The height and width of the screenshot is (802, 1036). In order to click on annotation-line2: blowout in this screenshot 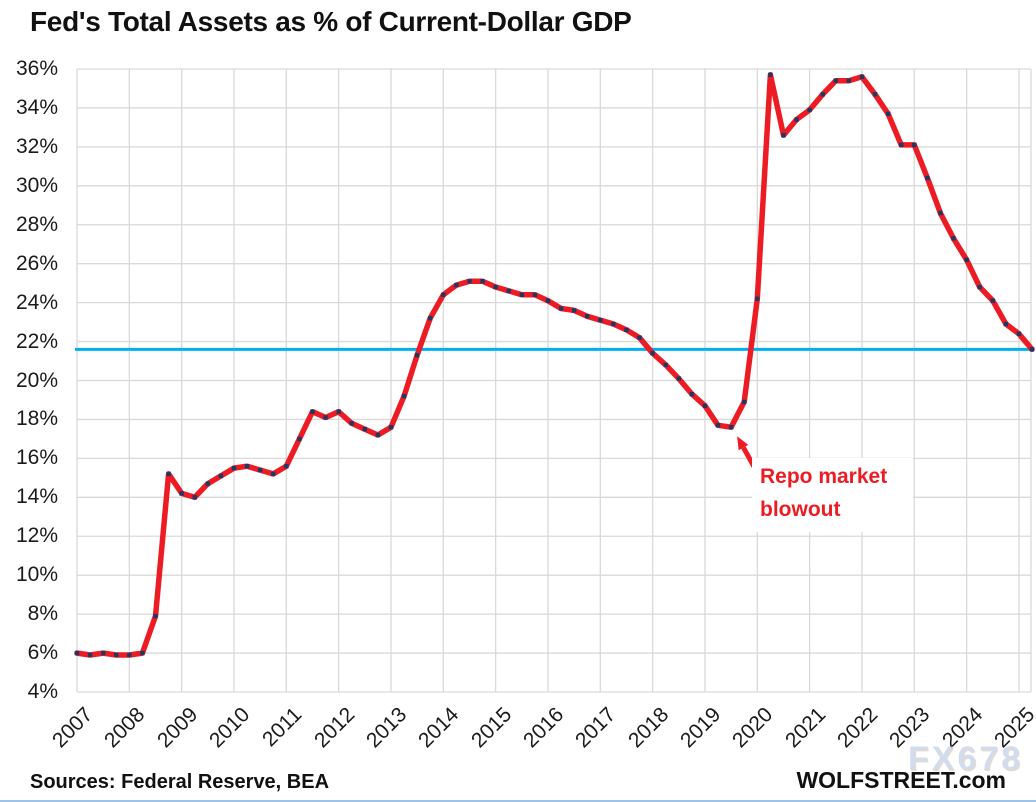, I will do `click(800, 509)`.